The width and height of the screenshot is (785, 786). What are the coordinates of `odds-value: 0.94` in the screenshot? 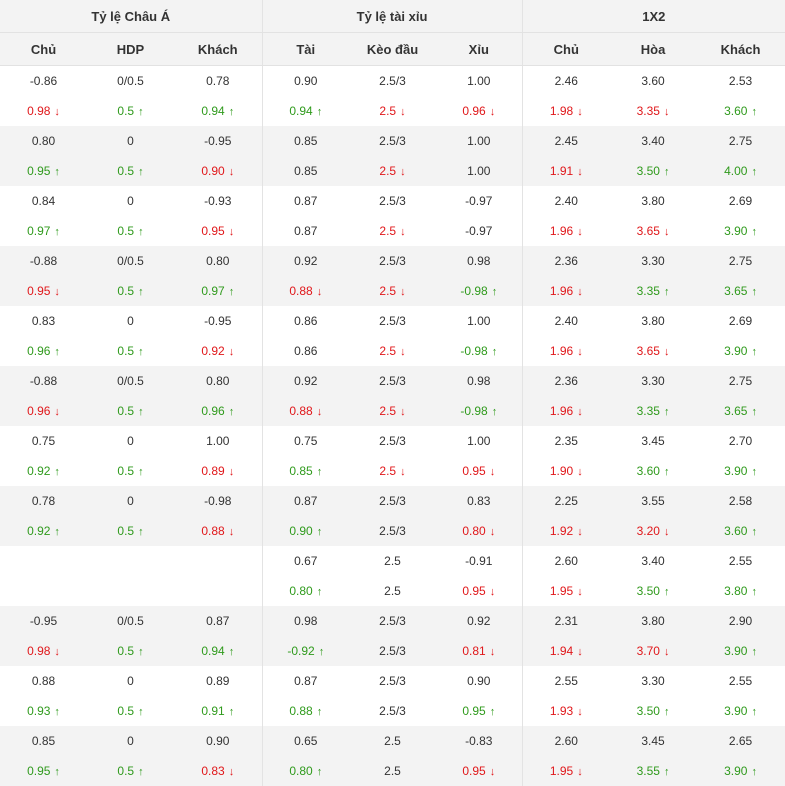 It's located at (212, 651).